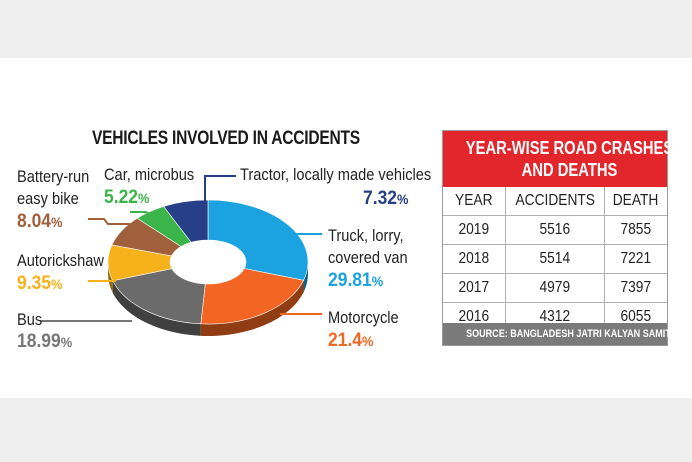 The width and height of the screenshot is (692, 462). What do you see at coordinates (368, 257) in the screenshot?
I see `label-truck-line2: covered van` at bounding box center [368, 257].